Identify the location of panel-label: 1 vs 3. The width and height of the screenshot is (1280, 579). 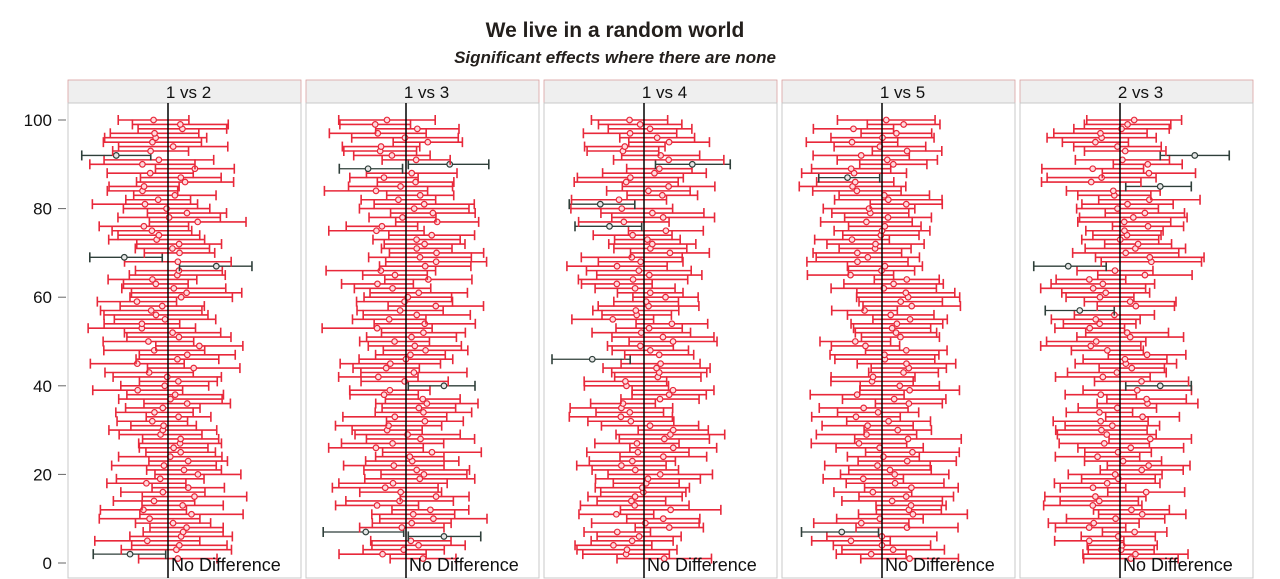
(426, 92).